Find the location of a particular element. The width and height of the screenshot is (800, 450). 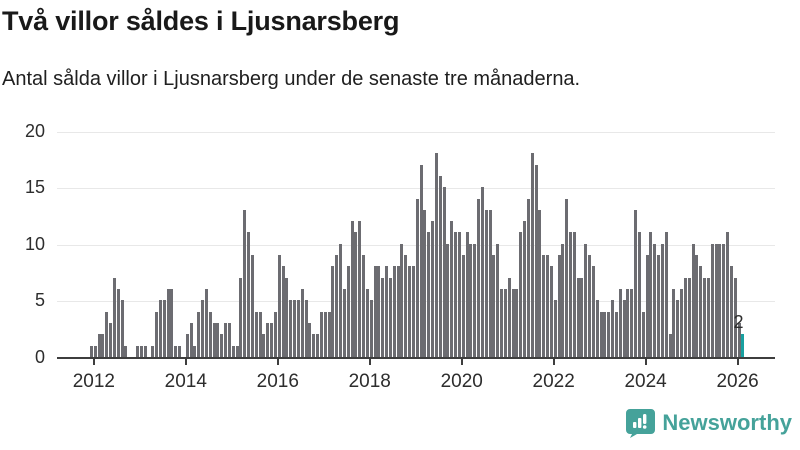

x-axis-tick-label: 2014 is located at coordinates (185, 381).